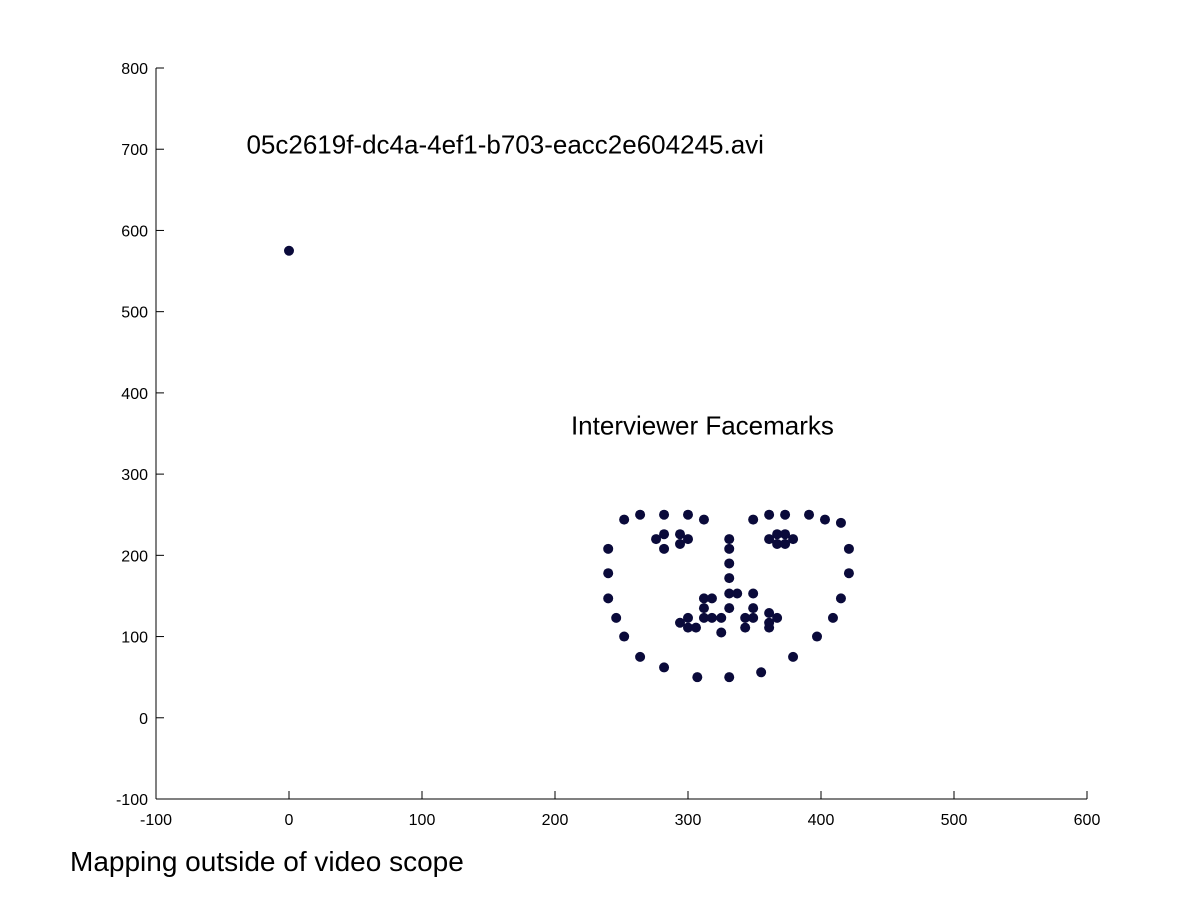 The height and width of the screenshot is (900, 1201). What do you see at coordinates (134, 394) in the screenshot?
I see `y-tick-label: 400` at bounding box center [134, 394].